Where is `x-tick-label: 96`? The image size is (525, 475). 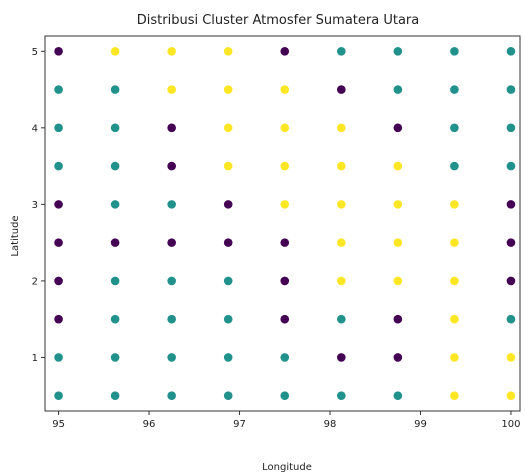
x-tick-label: 96 is located at coordinates (149, 424).